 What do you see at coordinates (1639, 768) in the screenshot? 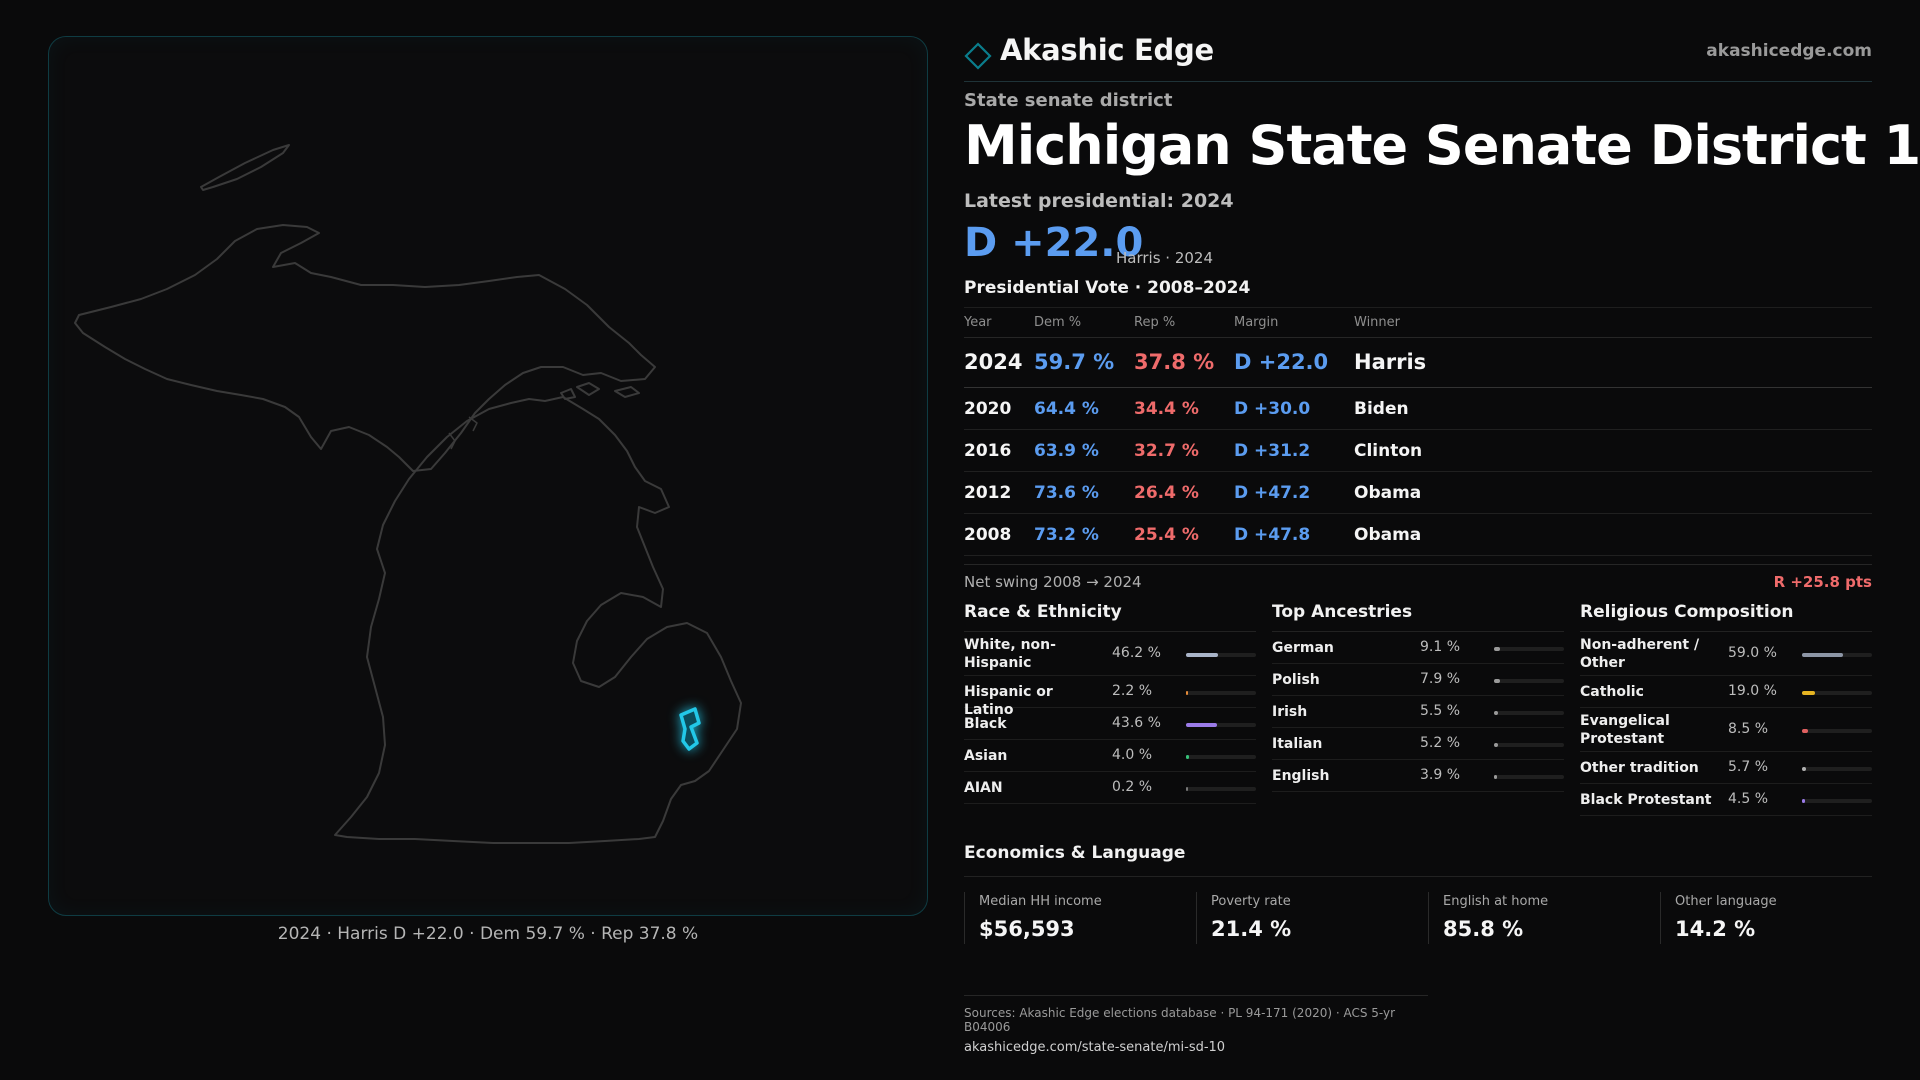
I see `item-label: Other tradition` at bounding box center [1639, 768].